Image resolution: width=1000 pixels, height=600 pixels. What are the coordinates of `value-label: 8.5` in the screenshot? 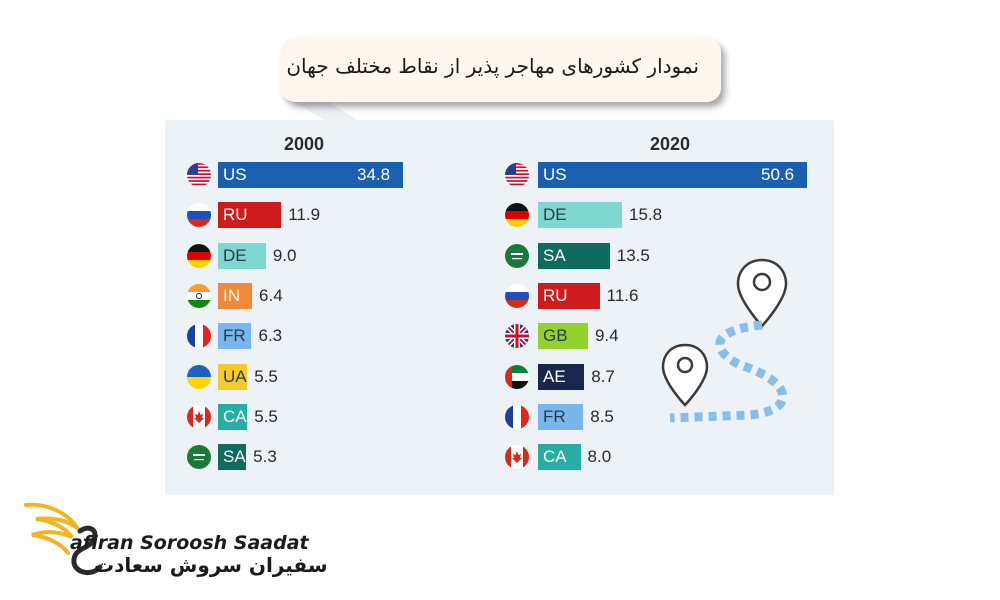 It's located at (602, 416).